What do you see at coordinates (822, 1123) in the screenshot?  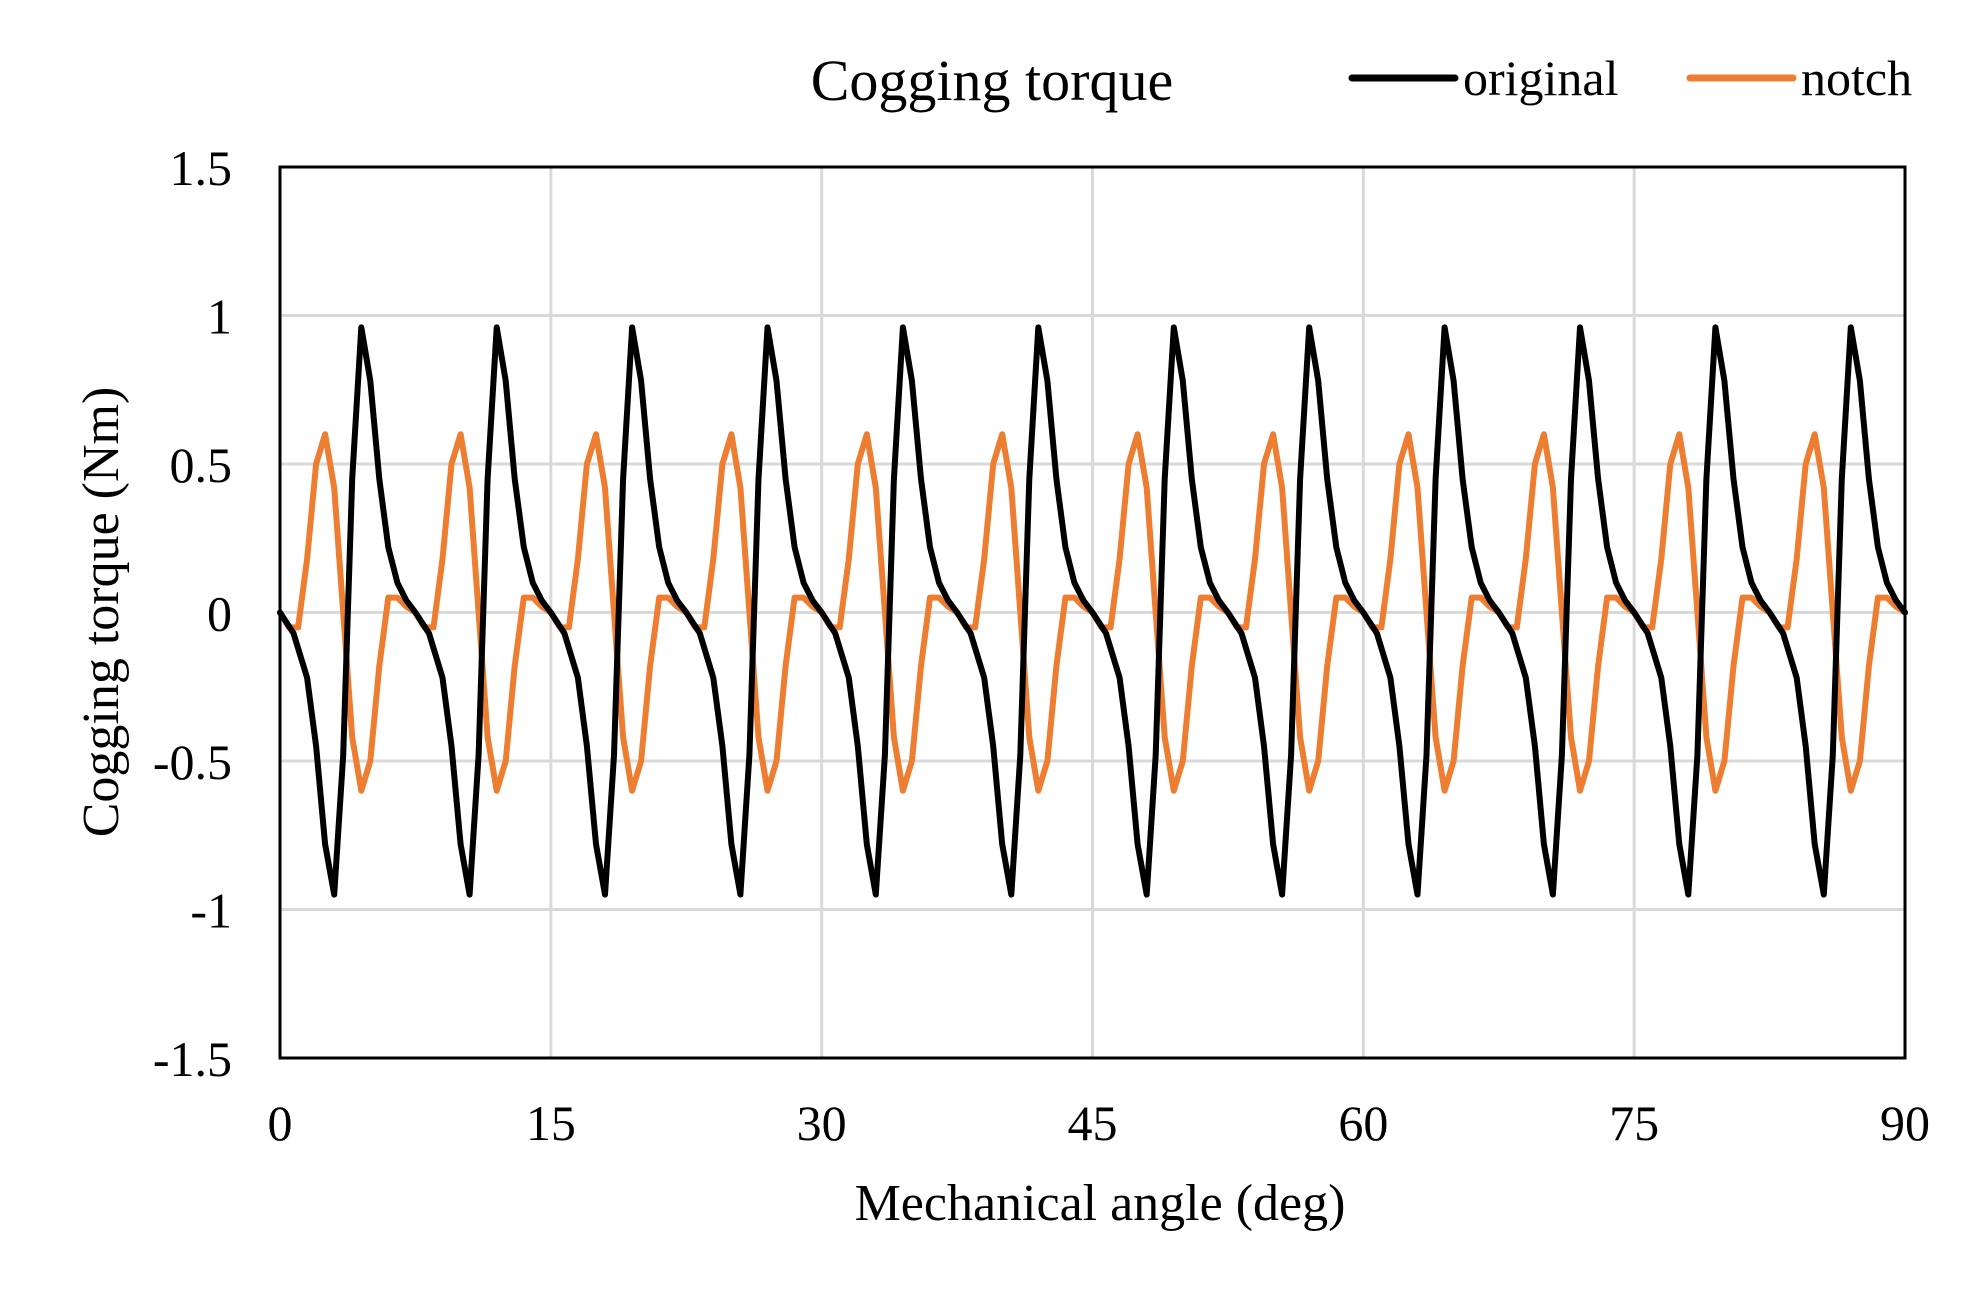 I see `x-tick-label: 30` at bounding box center [822, 1123].